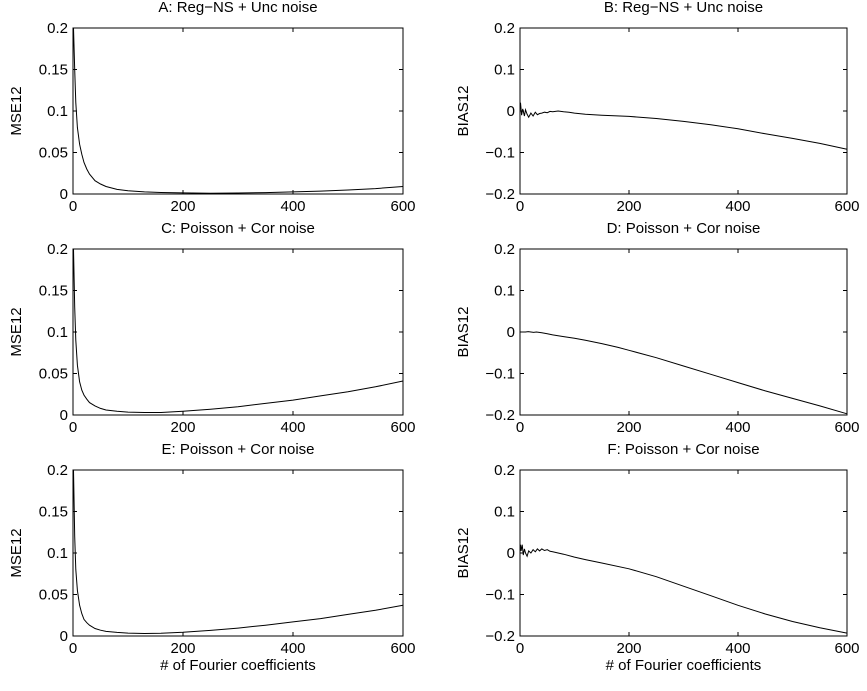 This screenshot has height=691, width=867. Describe the element at coordinates (683, 449) in the screenshot. I see `chart-title: F: Poisson + Cor noise` at that location.